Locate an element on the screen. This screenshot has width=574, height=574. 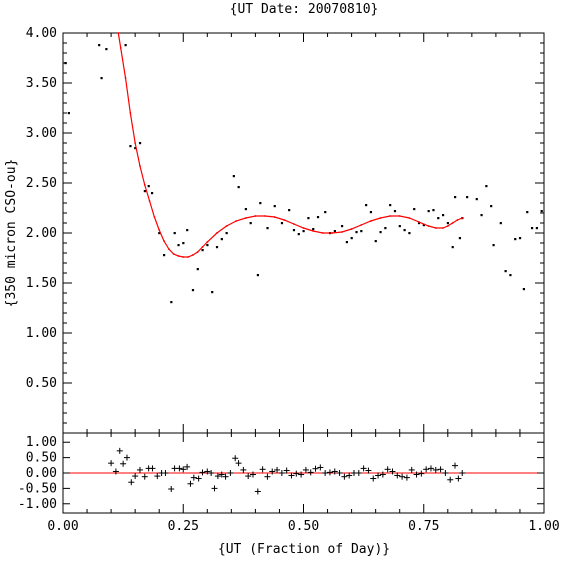
residual-y-tick-label: 0.00 is located at coordinates (41, 473).